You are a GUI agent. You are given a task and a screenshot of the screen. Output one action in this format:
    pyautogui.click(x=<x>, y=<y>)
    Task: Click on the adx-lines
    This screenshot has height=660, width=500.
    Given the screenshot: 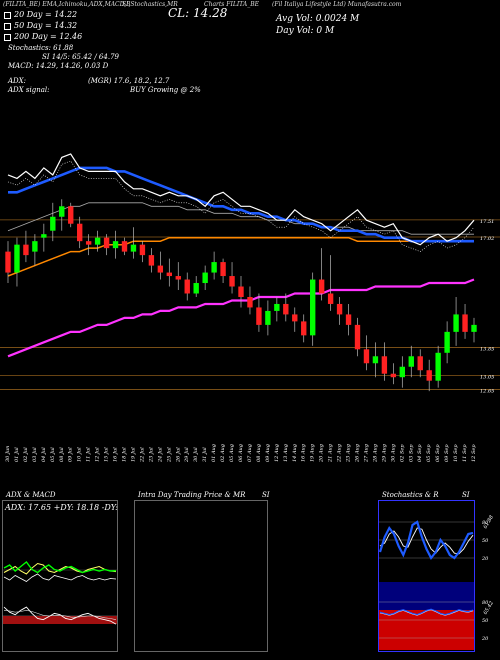 What is the action you would take?
    pyautogui.click(x=60, y=571)
    